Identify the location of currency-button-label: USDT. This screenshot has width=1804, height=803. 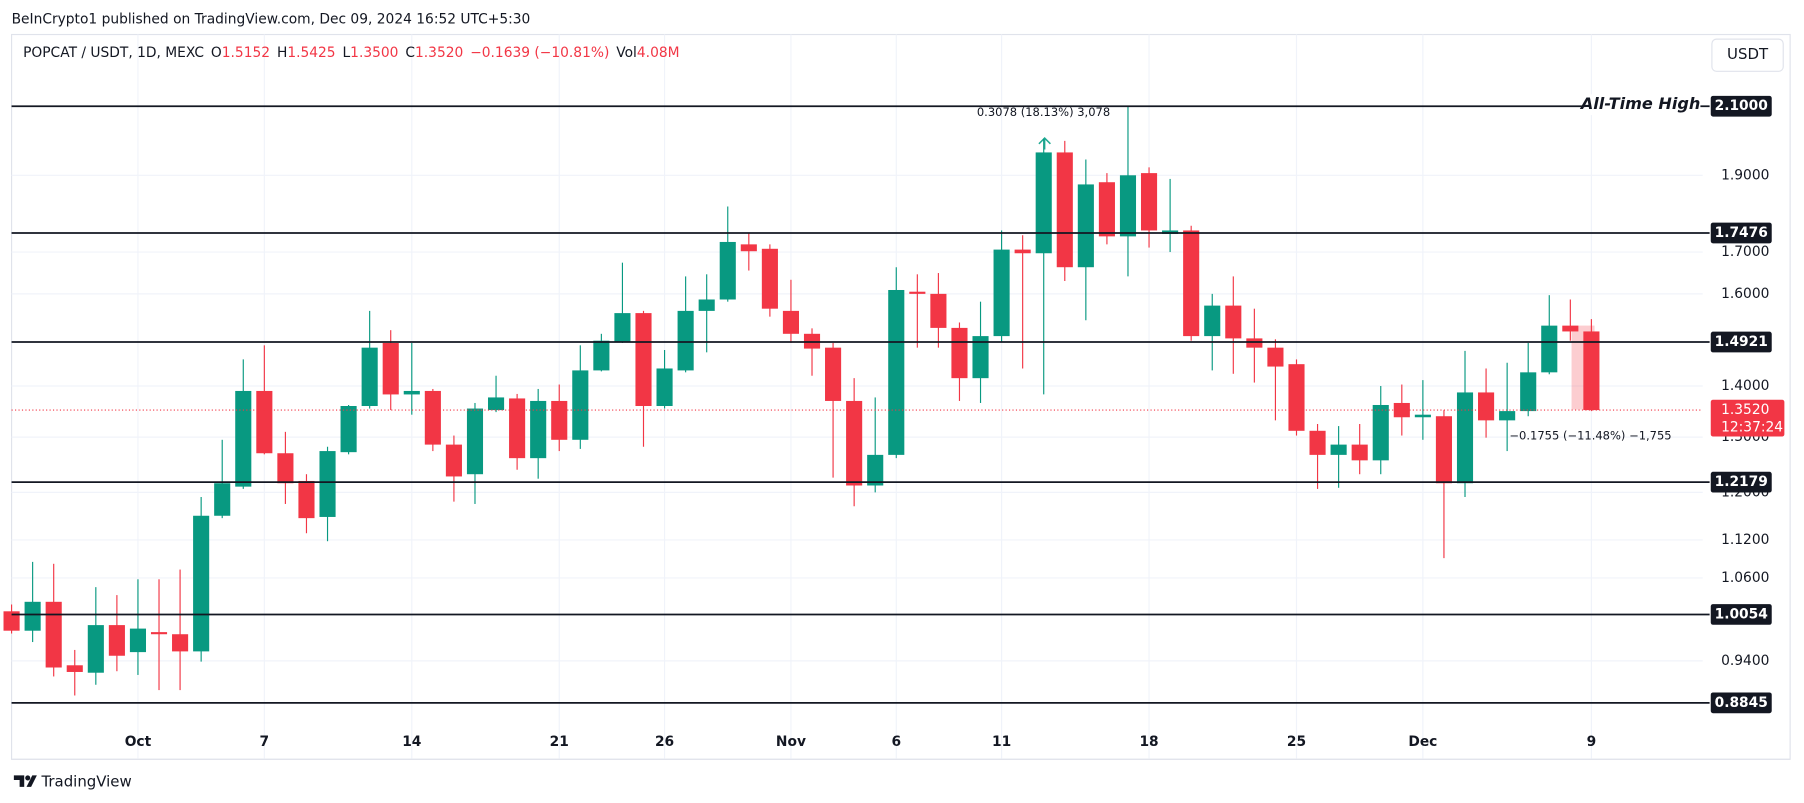
(1748, 54).